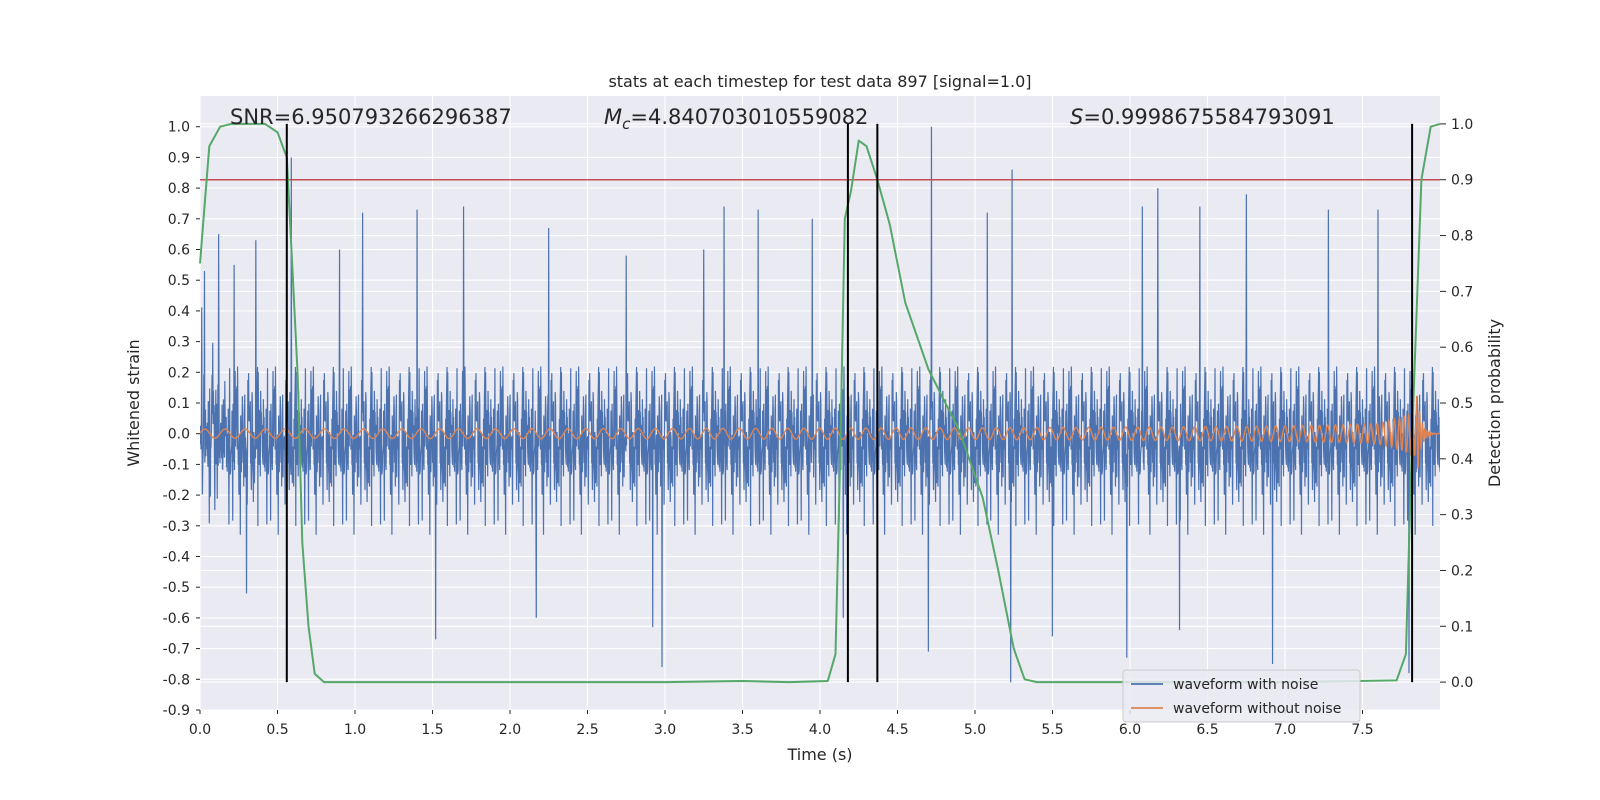 The image size is (1600, 800). Describe the element at coordinates (1462, 627) in the screenshot. I see `y2-tick-label: 0.1` at that location.